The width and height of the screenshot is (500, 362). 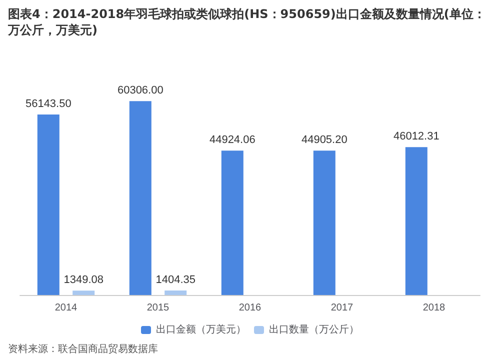 What do you see at coordinates (247, 22) in the screenshot?
I see `chart-title: 图表4：2014-2018年羽毛球拍或类似球拍(HS：950659)出口金额及数量情况(单位：万公斤，万美元)` at bounding box center [247, 22].